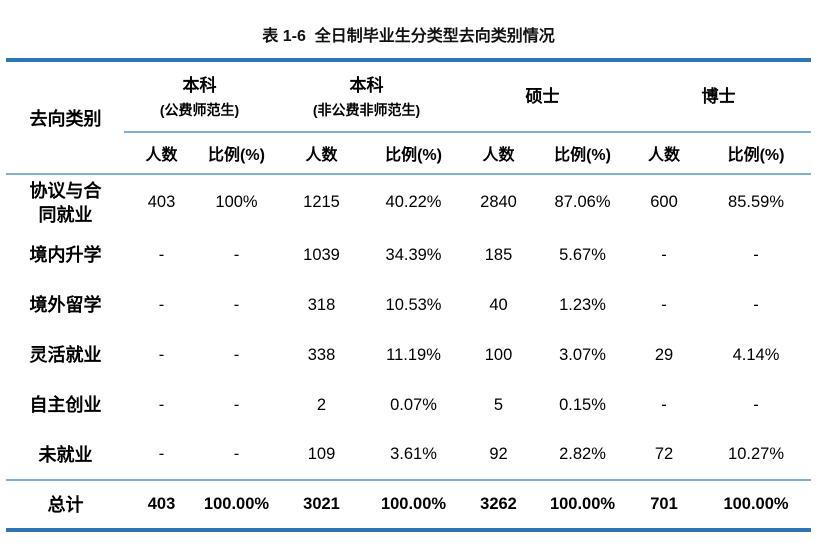 This screenshot has width=817, height=552. I want to click on row-category-label: 自主创业, so click(65, 405).